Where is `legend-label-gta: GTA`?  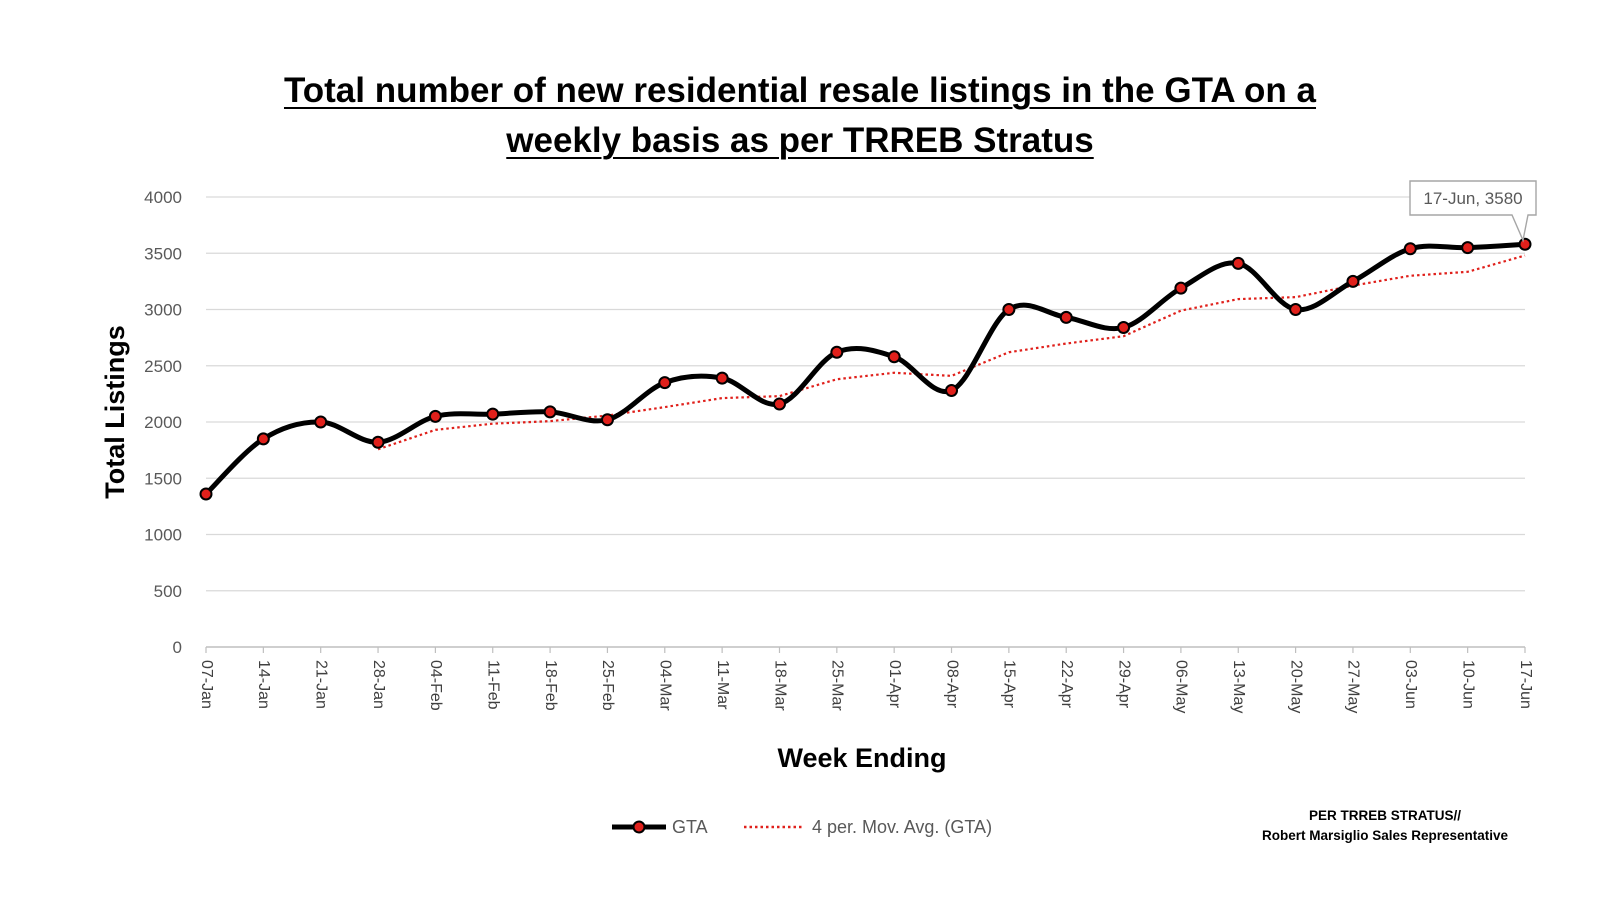 legend-label-gta: GTA is located at coordinates (690, 827).